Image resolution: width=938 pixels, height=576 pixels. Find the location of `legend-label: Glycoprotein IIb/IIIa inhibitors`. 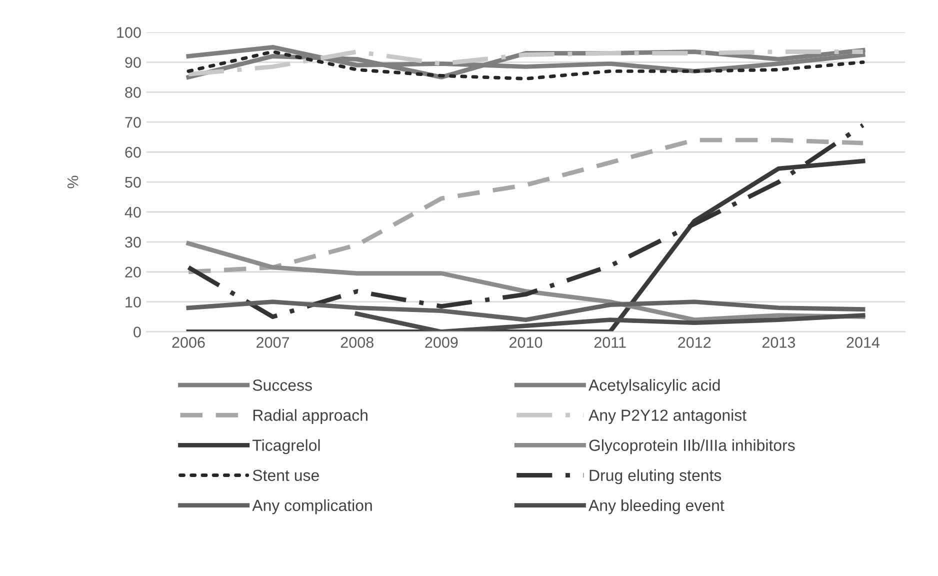

legend-label: Glycoprotein IIb/IIIa inhibitors is located at coordinates (692, 446).